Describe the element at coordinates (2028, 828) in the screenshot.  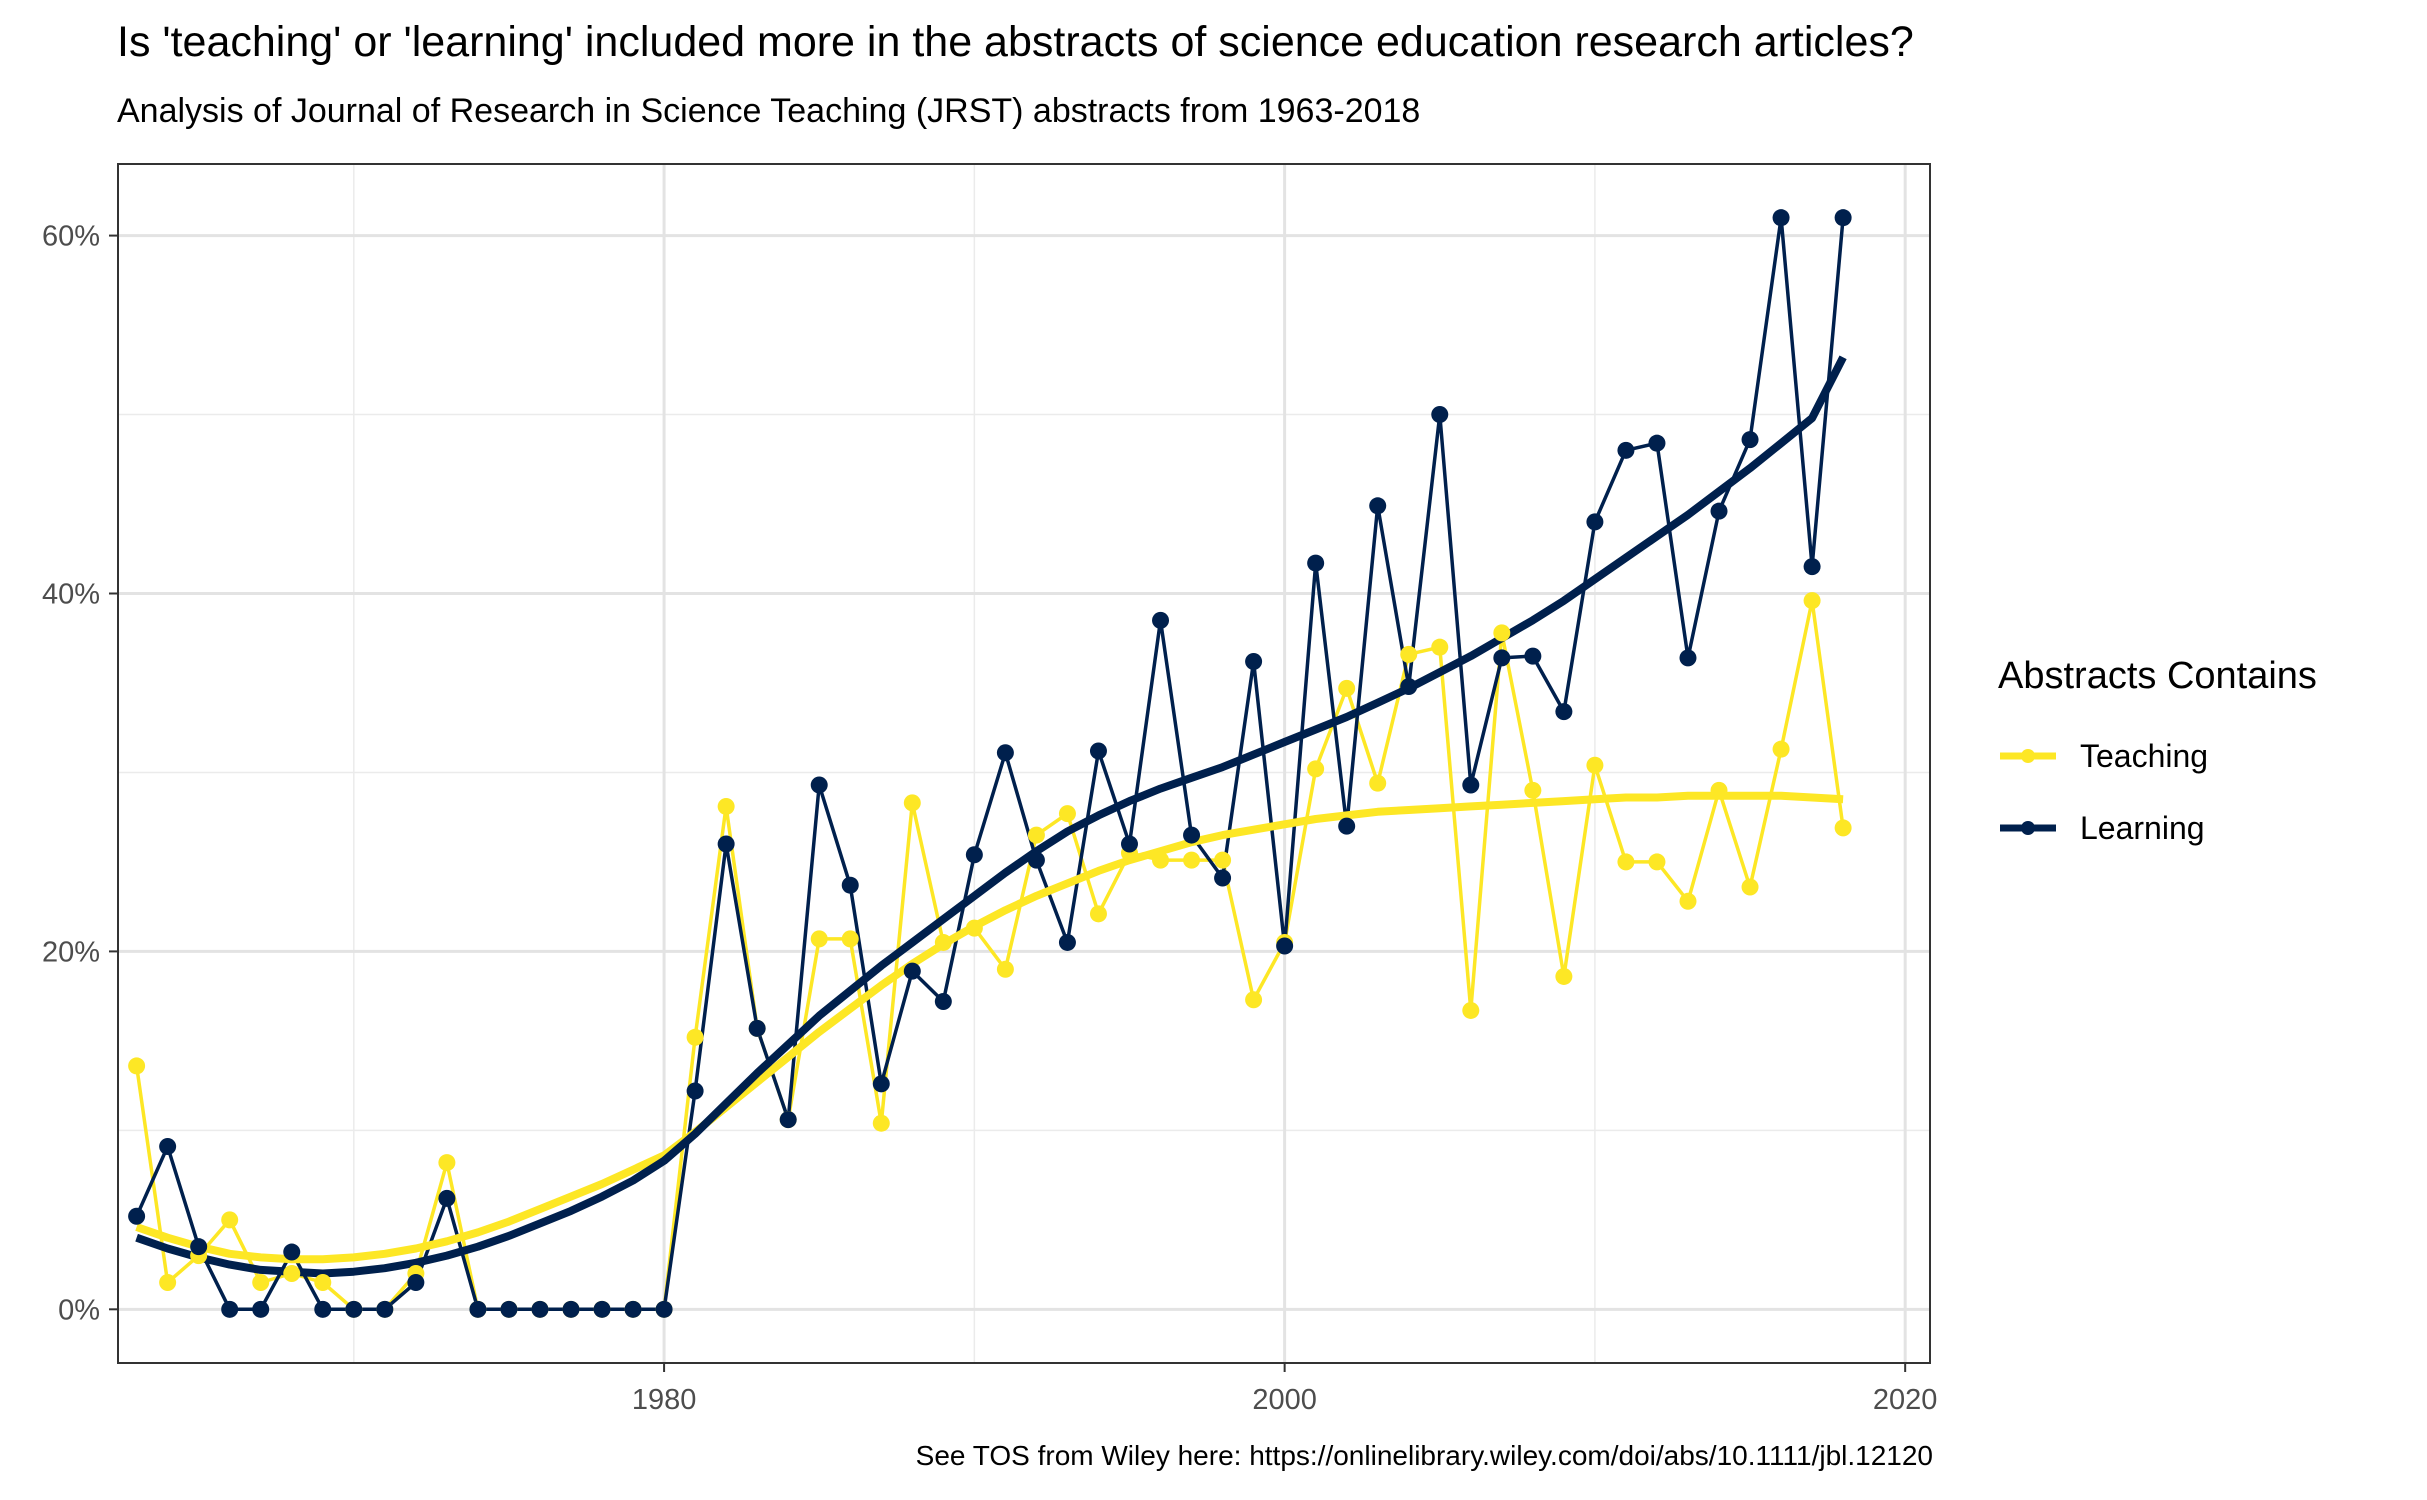
I see `legend-key-learning` at that location.